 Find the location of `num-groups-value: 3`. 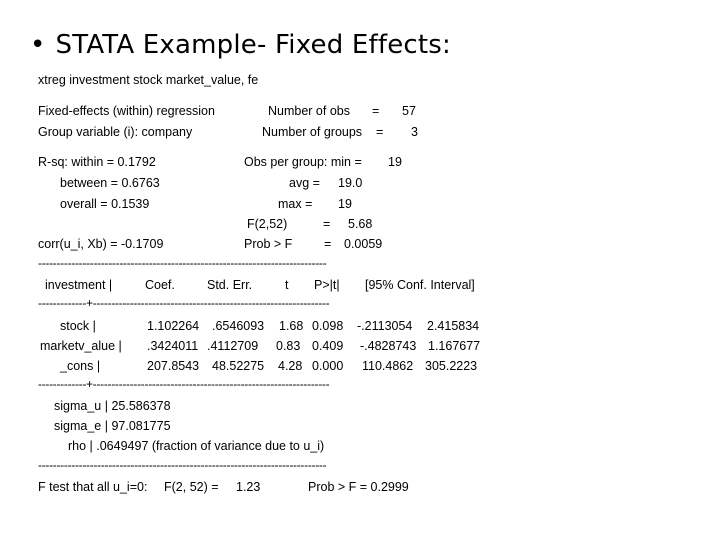

num-groups-value: 3 is located at coordinates (414, 132).